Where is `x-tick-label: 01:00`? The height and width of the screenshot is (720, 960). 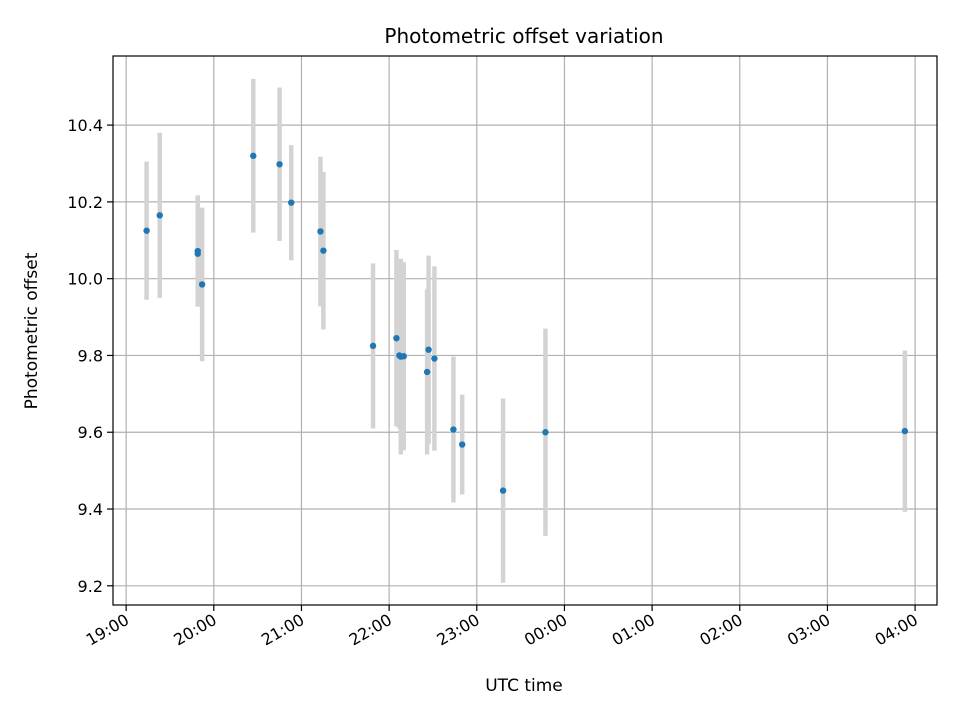 x-tick-label: 01:00 is located at coordinates (633, 630).